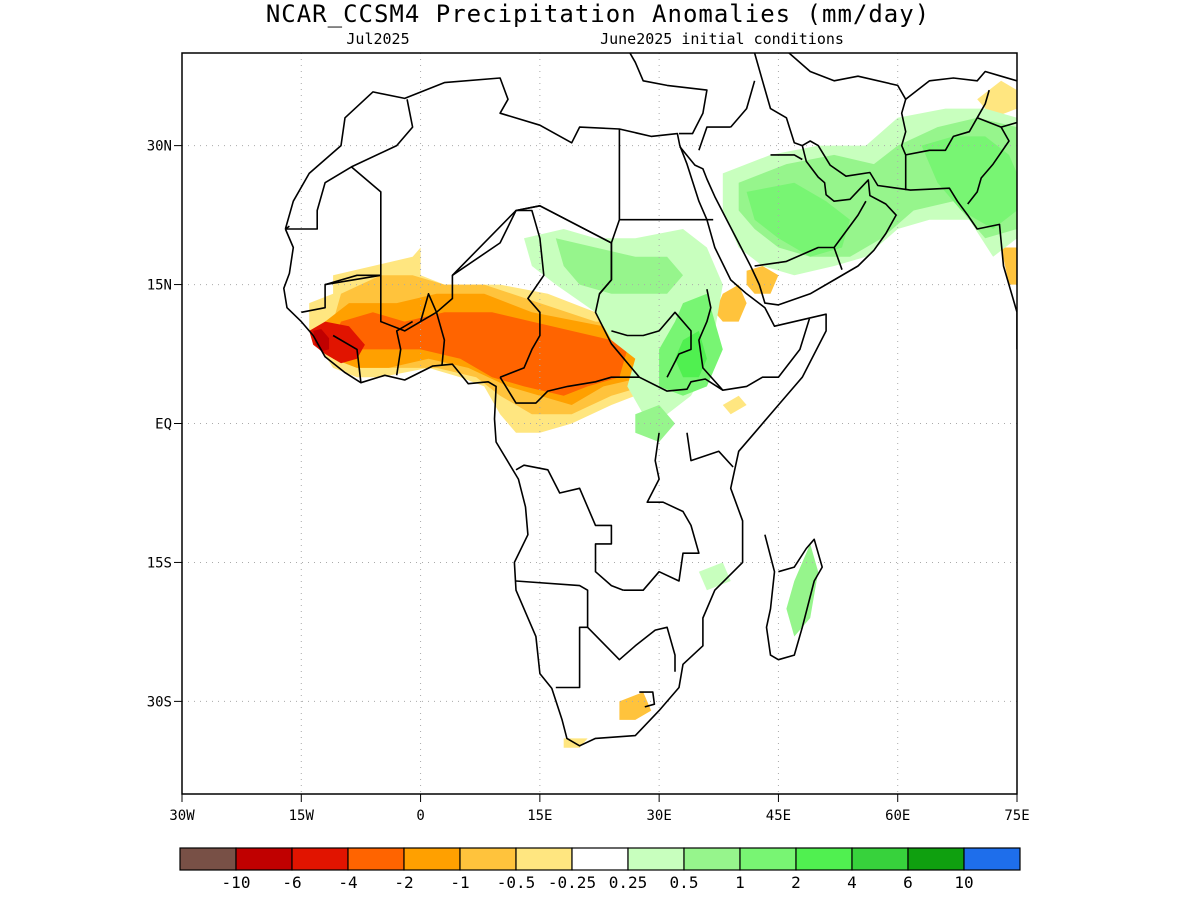 This screenshot has width=1200, height=904. What do you see at coordinates (1009, 266) in the screenshot?
I see `anomaly-region-india-dry` at bounding box center [1009, 266].